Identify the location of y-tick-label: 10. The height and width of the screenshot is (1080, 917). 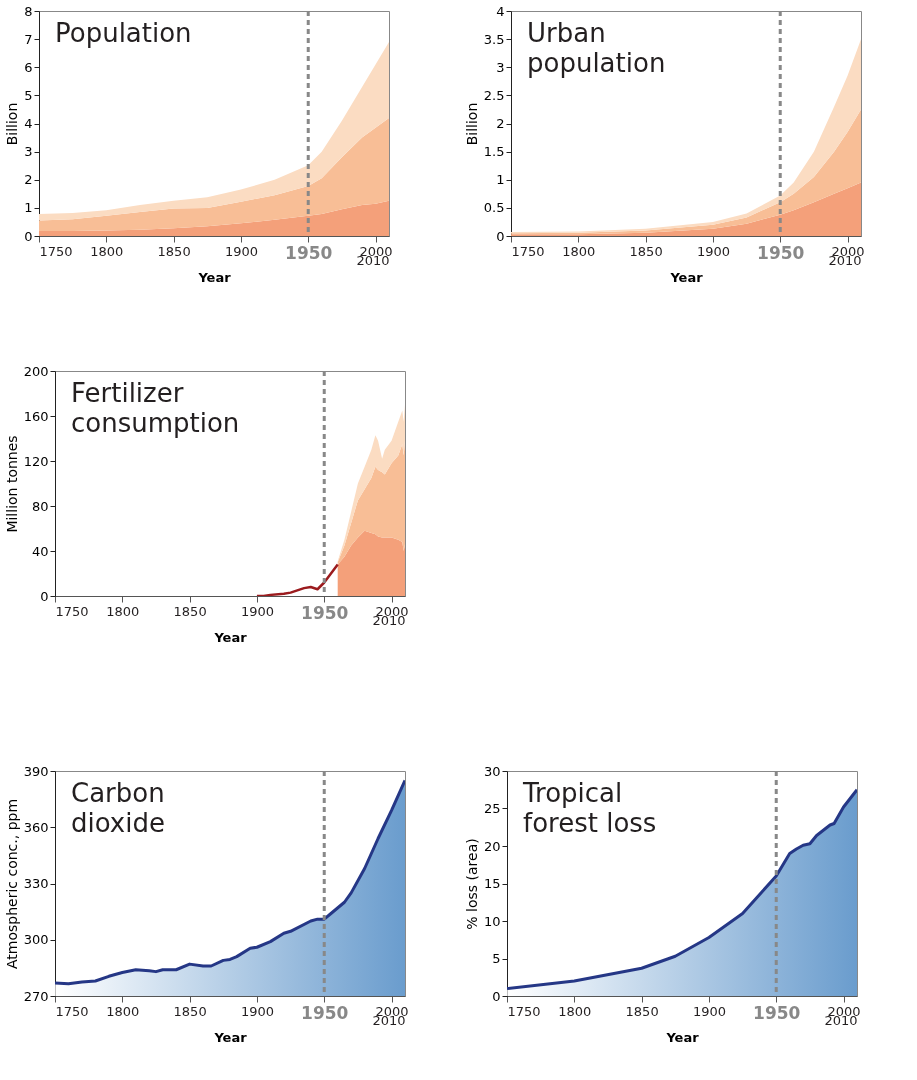
(492, 921).